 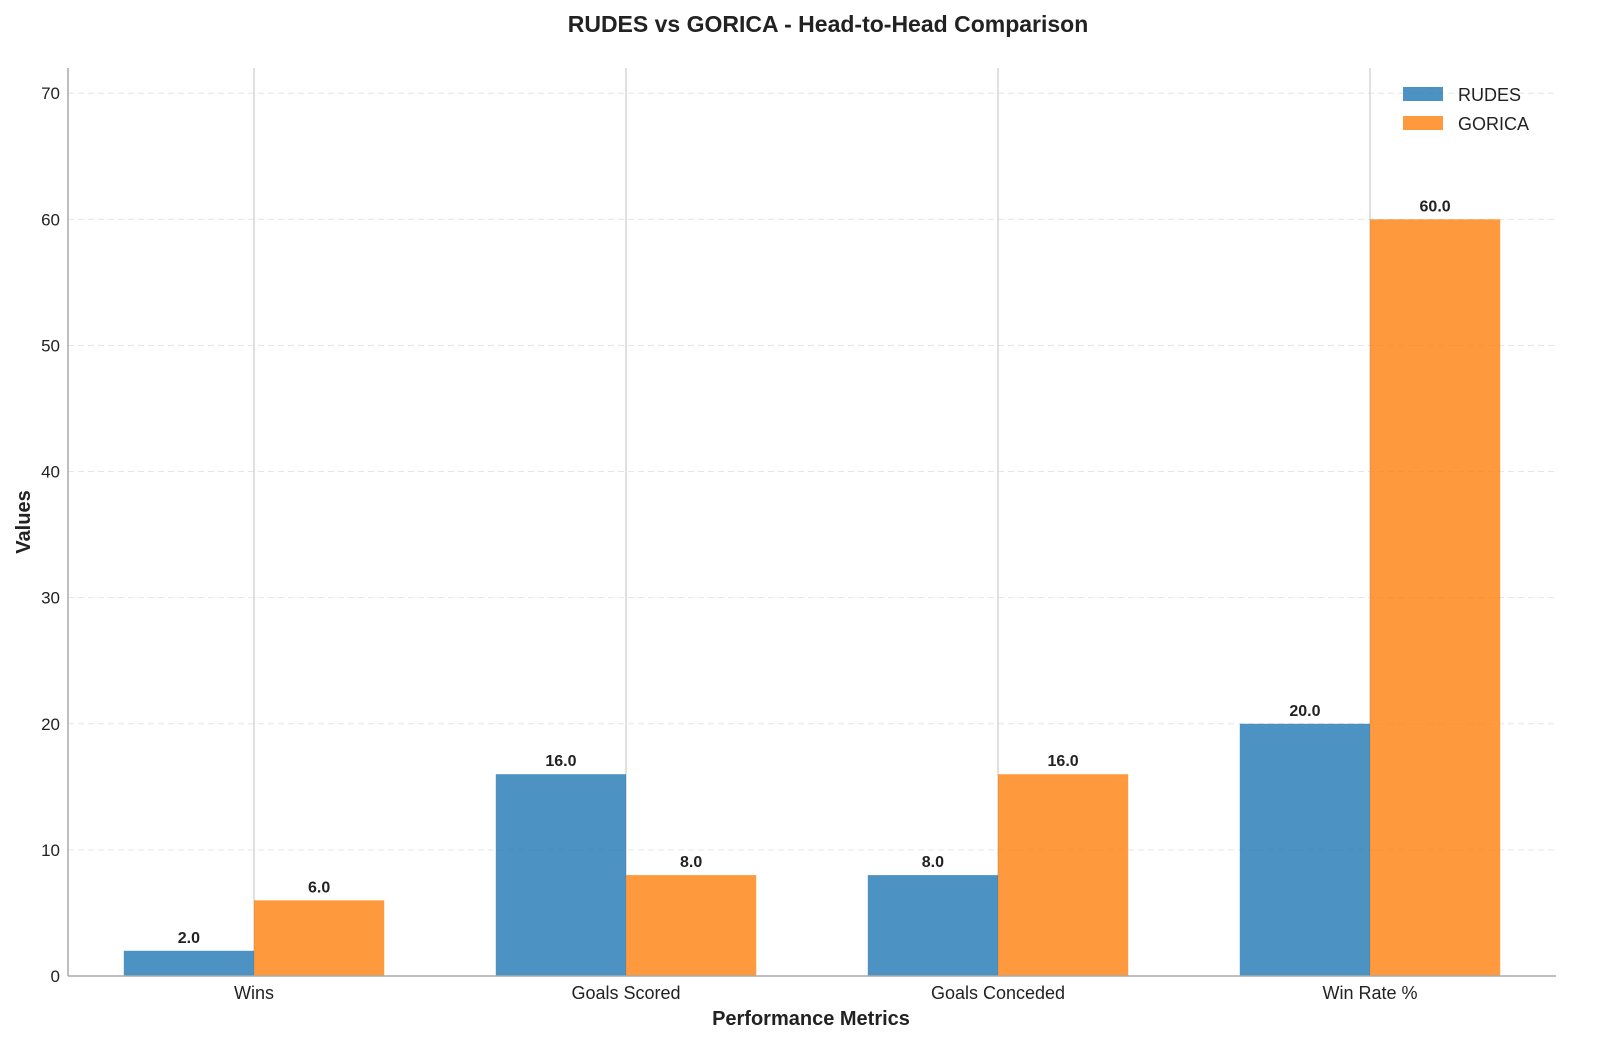 What do you see at coordinates (50, 93) in the screenshot?
I see `y-tick-label: 70` at bounding box center [50, 93].